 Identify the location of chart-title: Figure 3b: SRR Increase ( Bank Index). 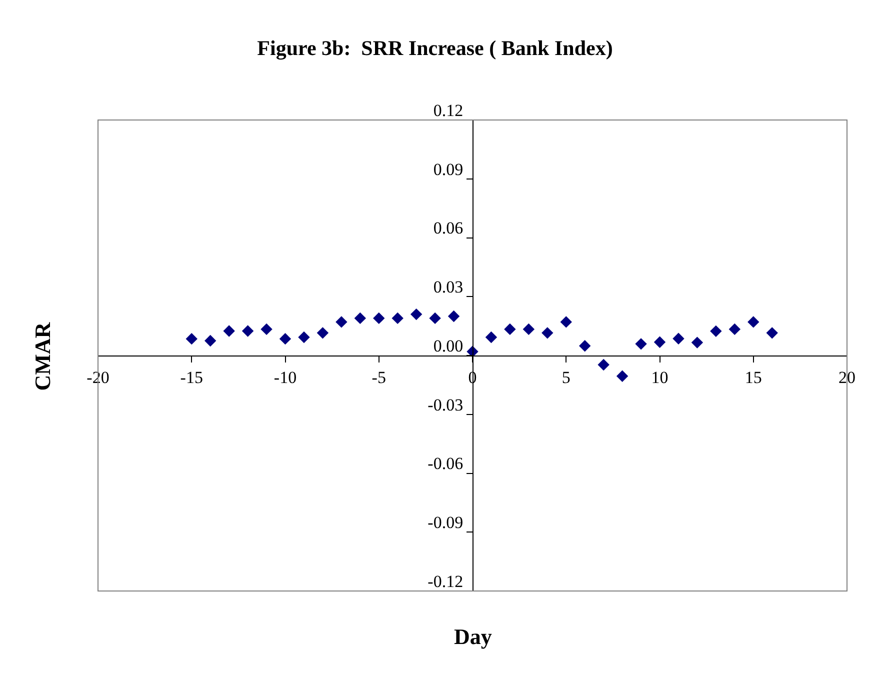
(435, 48).